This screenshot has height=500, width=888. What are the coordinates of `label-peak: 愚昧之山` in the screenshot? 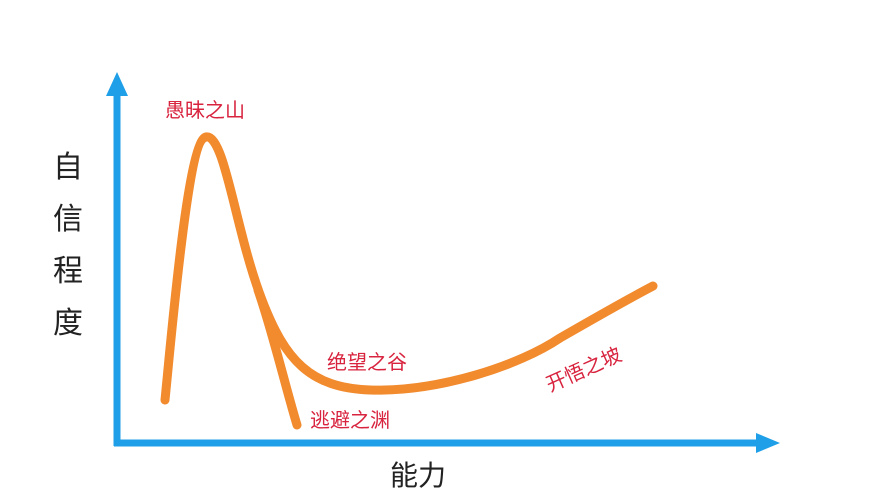 It's located at (205, 110).